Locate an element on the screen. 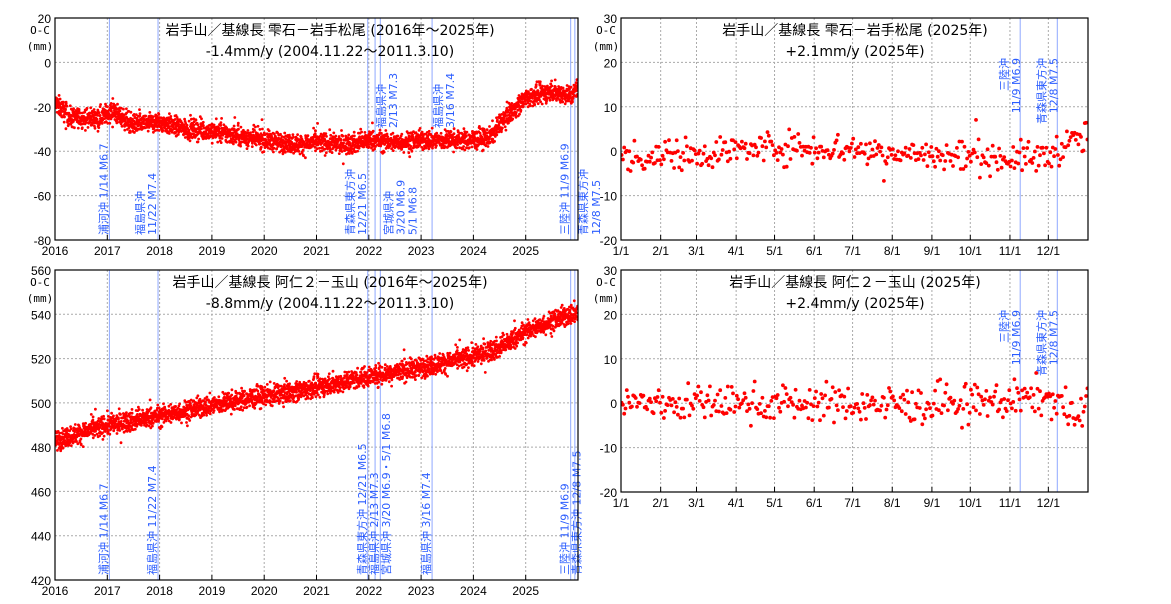  y-tick-label: 0 is located at coordinates (613, 152).